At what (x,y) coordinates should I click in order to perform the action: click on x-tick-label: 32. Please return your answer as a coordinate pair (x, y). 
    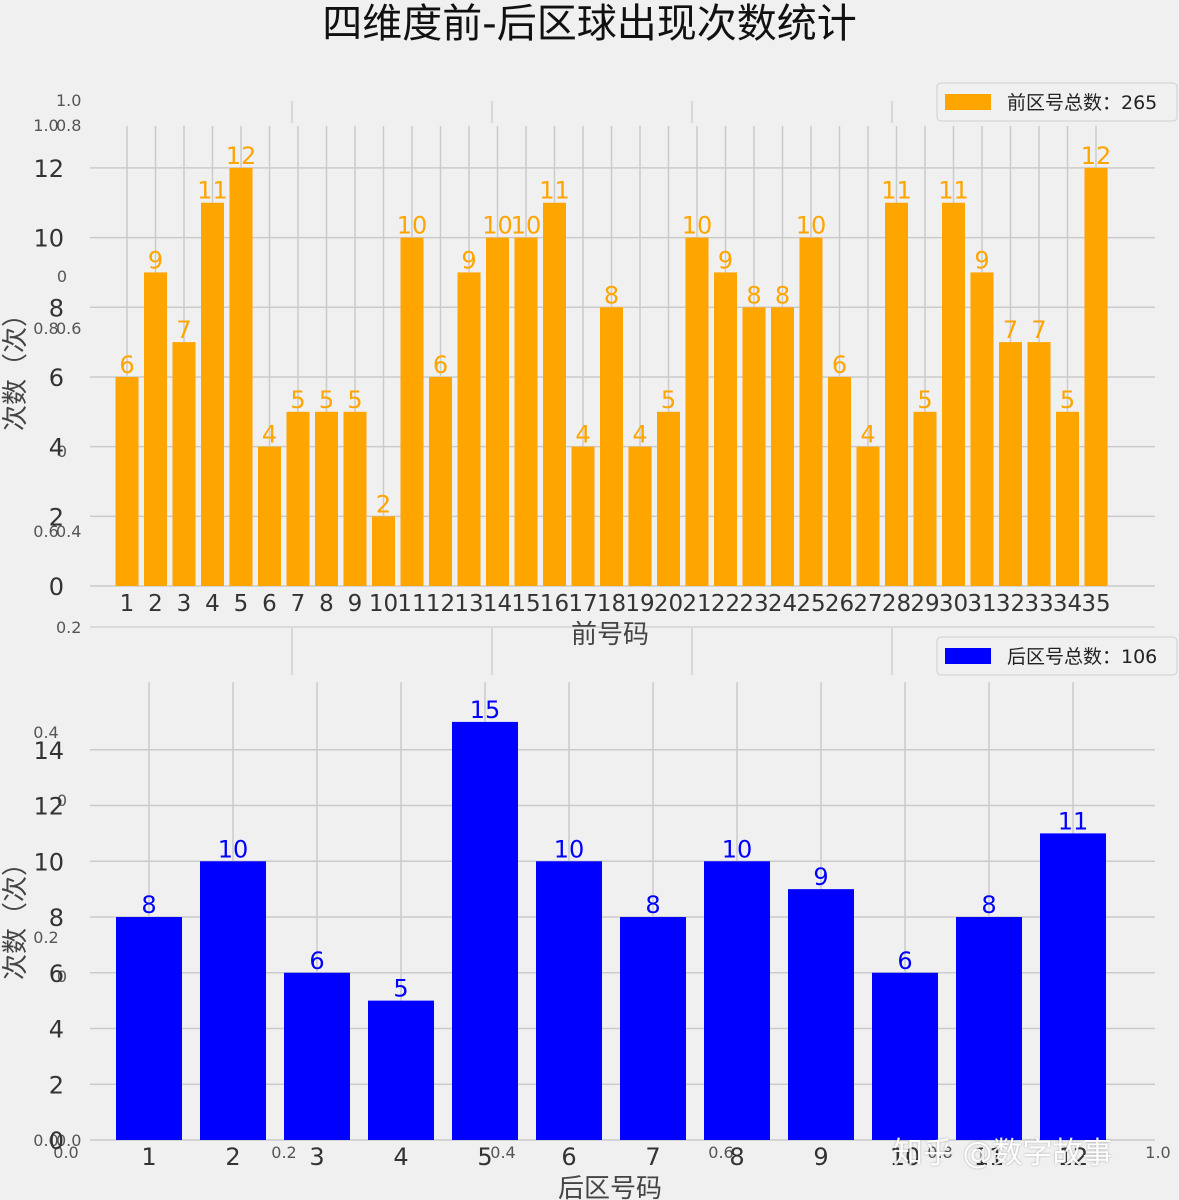
    Looking at the image, I should click on (1010, 604).